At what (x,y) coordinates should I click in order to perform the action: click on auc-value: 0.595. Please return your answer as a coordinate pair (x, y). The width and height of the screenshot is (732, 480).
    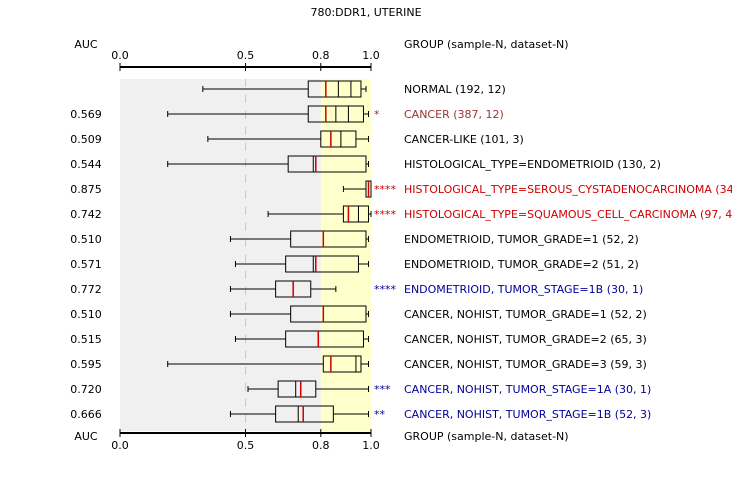
    Looking at the image, I should click on (86, 364).